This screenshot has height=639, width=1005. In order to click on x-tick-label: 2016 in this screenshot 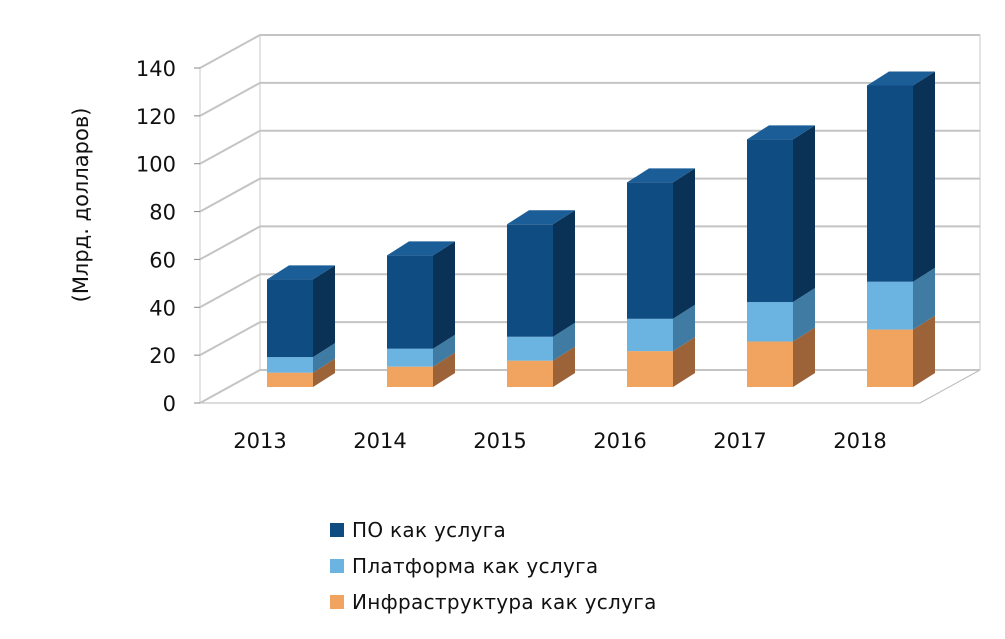, I will do `click(619, 441)`.